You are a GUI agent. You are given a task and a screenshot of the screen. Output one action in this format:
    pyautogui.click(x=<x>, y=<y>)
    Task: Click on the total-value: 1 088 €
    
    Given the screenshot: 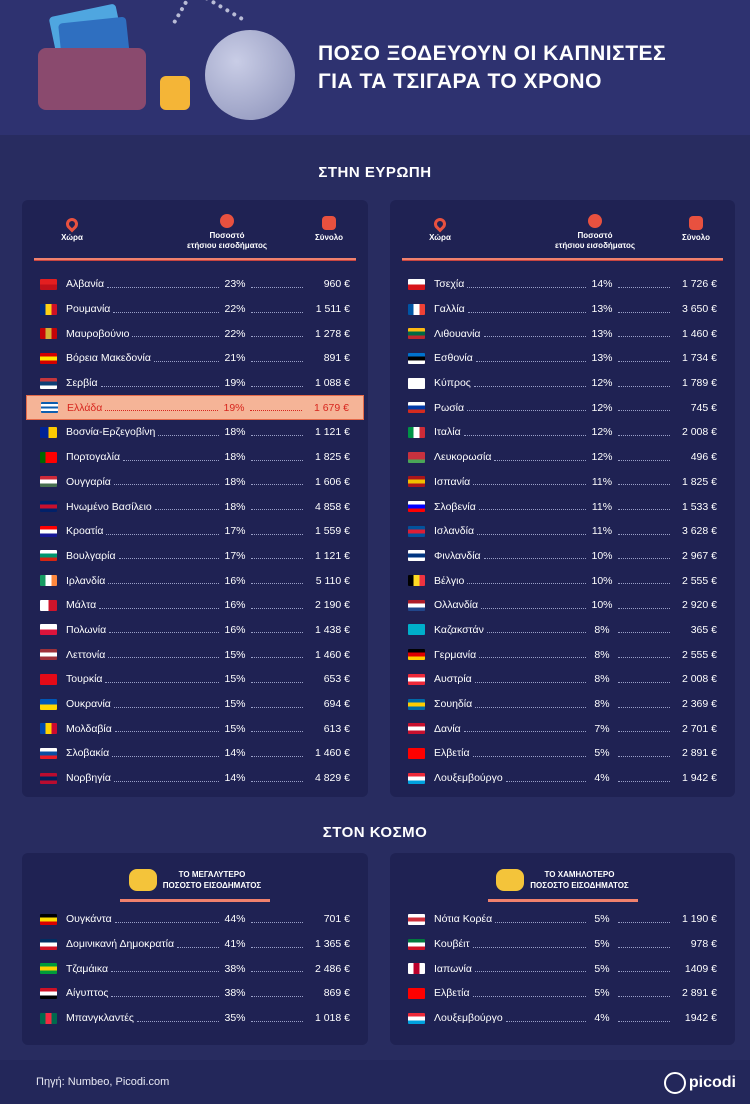 What is the action you would take?
    pyautogui.click(x=332, y=383)
    